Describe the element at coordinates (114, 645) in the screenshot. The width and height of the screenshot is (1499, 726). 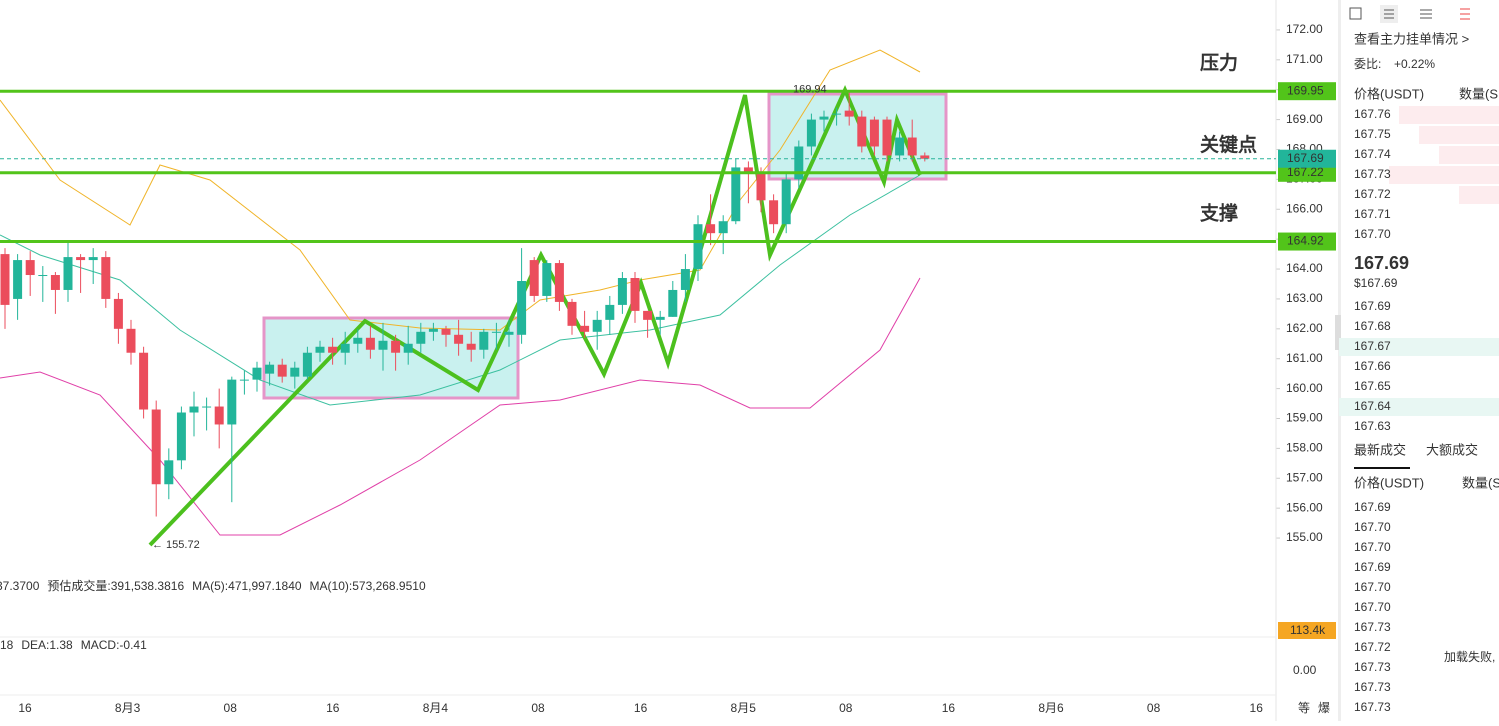
I see `macd-indicator: MACD:-0.41` at that location.